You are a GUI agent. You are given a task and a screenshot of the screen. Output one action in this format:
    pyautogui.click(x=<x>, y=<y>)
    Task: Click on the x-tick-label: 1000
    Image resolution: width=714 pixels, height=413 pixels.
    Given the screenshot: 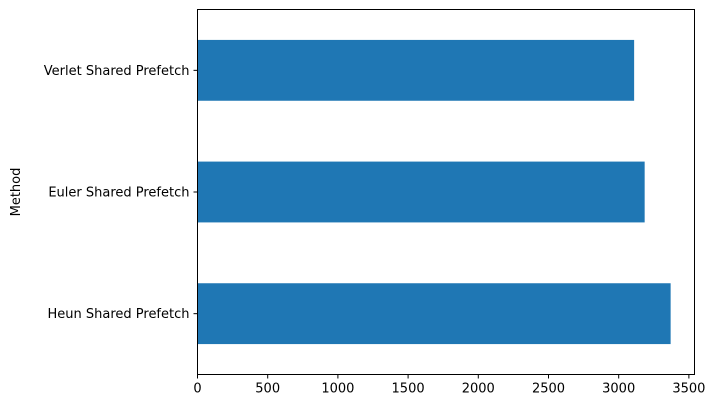 What is the action you would take?
    pyautogui.click(x=337, y=389)
    